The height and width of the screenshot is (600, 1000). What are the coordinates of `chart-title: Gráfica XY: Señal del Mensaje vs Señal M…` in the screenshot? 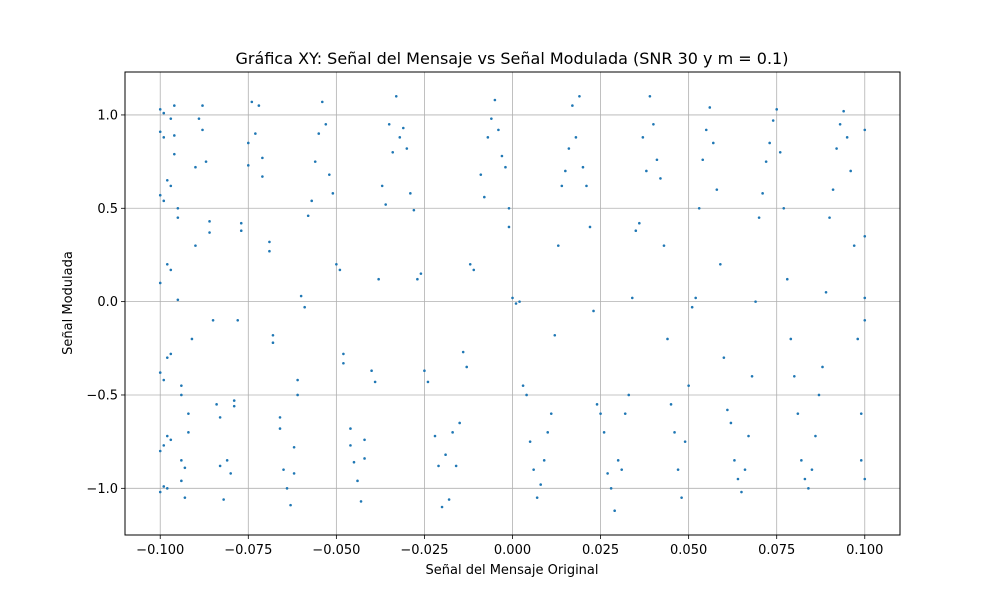 It's located at (512, 58).